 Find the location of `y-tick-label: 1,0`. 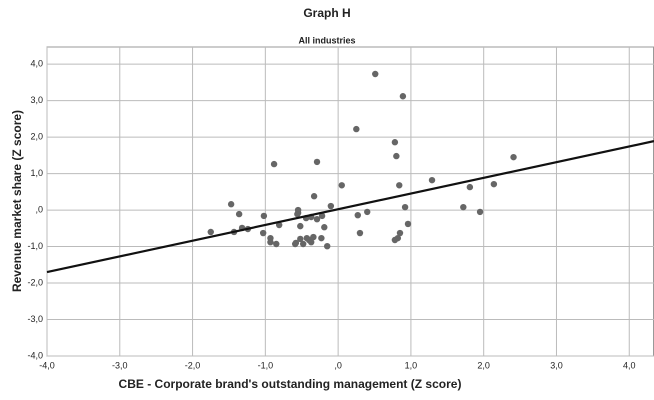

y-tick-label: 1,0 is located at coordinates (36, 173).